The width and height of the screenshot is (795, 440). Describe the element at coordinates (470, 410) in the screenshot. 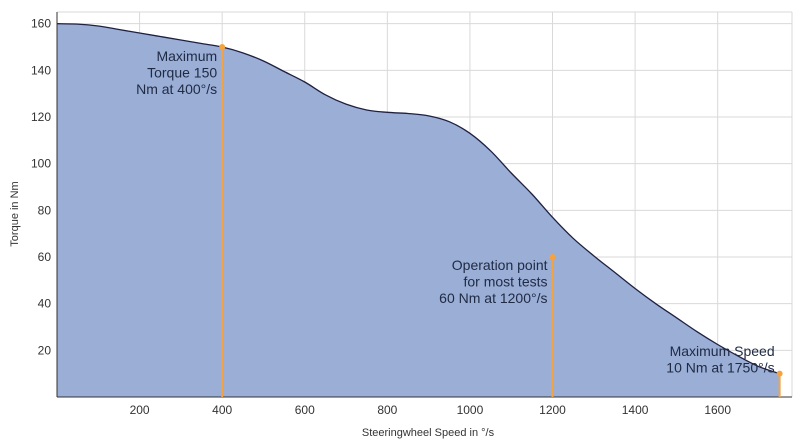

I see `x-tick-label: 1000` at that location.